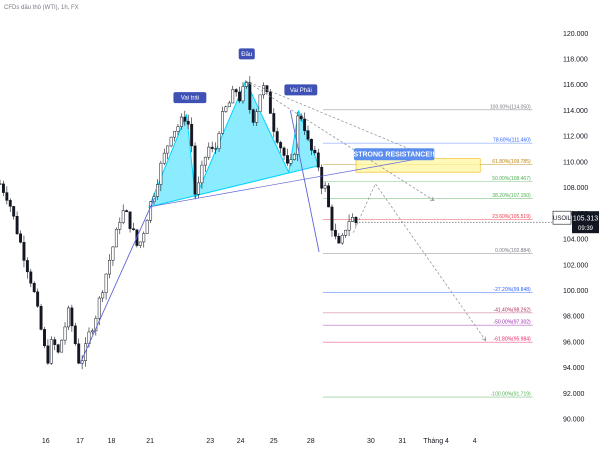 The width and height of the screenshot is (600, 450). I want to click on x-tick-label: 25, so click(274, 441).